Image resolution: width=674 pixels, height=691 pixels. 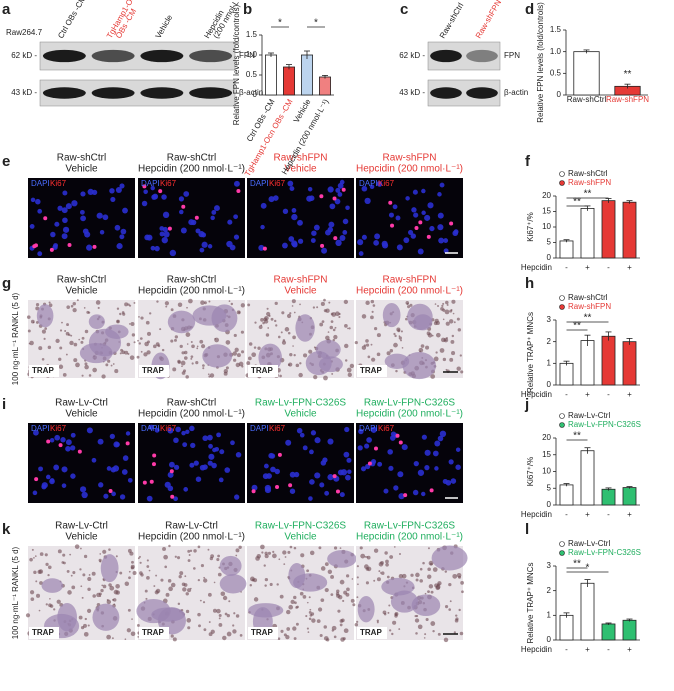 What do you see at coordinates (556, 51) in the screenshot?
I see `y-tick-label: 1.0` at bounding box center [556, 51].